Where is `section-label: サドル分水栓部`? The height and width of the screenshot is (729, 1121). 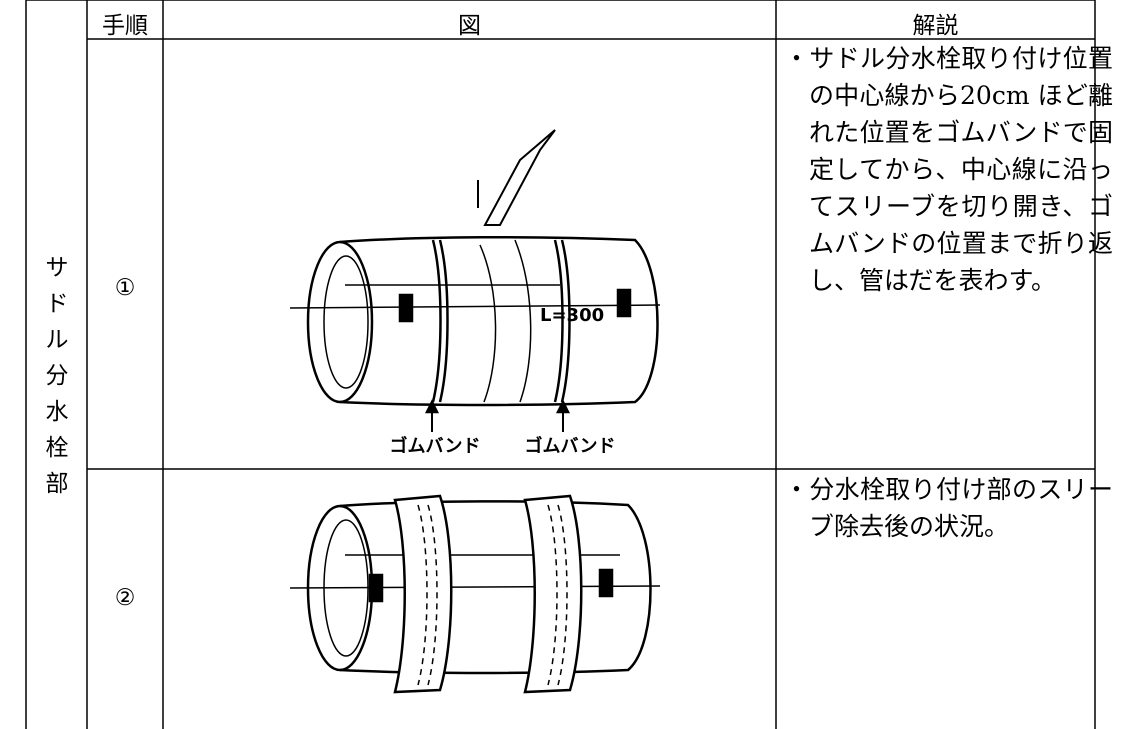
section-label: サドル分水栓部 is located at coordinates (57, 376).